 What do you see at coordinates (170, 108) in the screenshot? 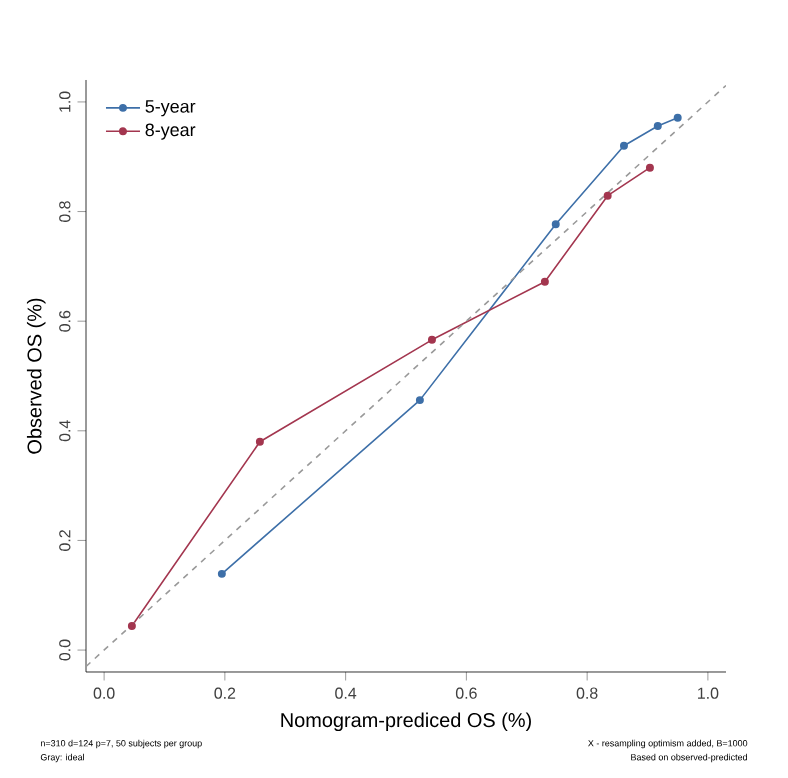
I see `legend-label: 5-year` at bounding box center [170, 108].